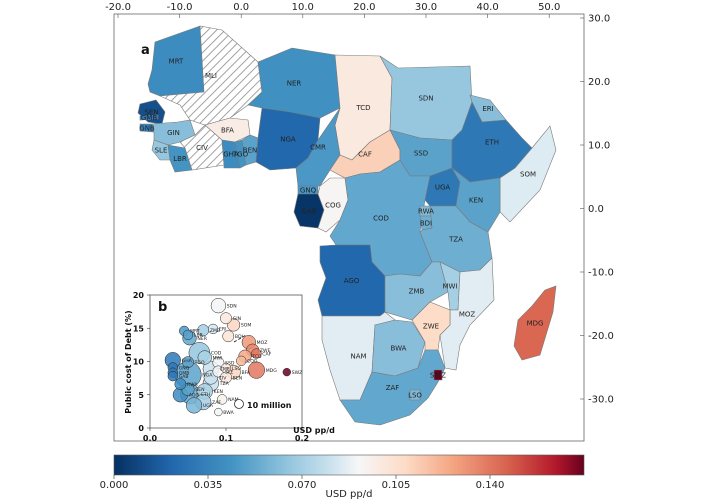  What do you see at coordinates (256, 353) in the screenshot?
I see `scatter-point-caf` at bounding box center [256, 353].